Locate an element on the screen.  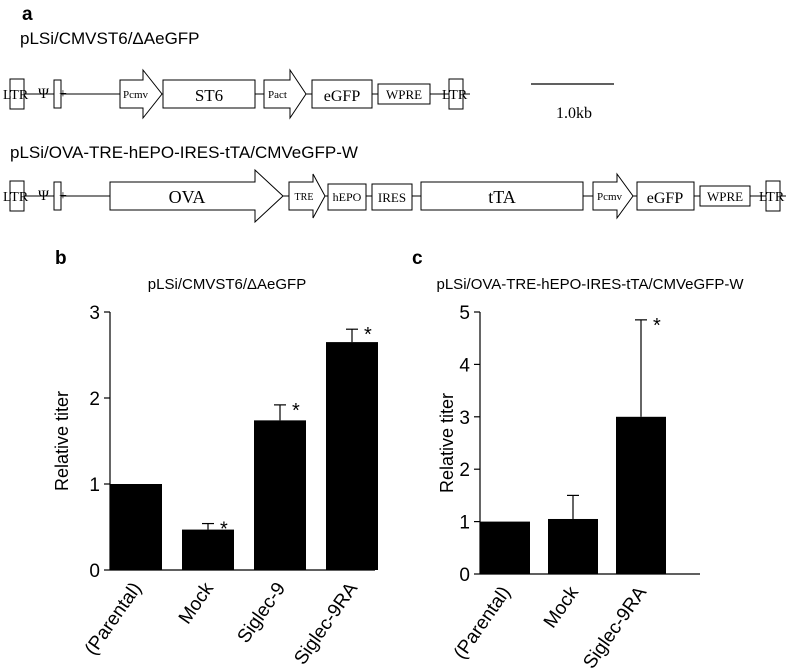
wpre-box is located at coordinates (404, 94).